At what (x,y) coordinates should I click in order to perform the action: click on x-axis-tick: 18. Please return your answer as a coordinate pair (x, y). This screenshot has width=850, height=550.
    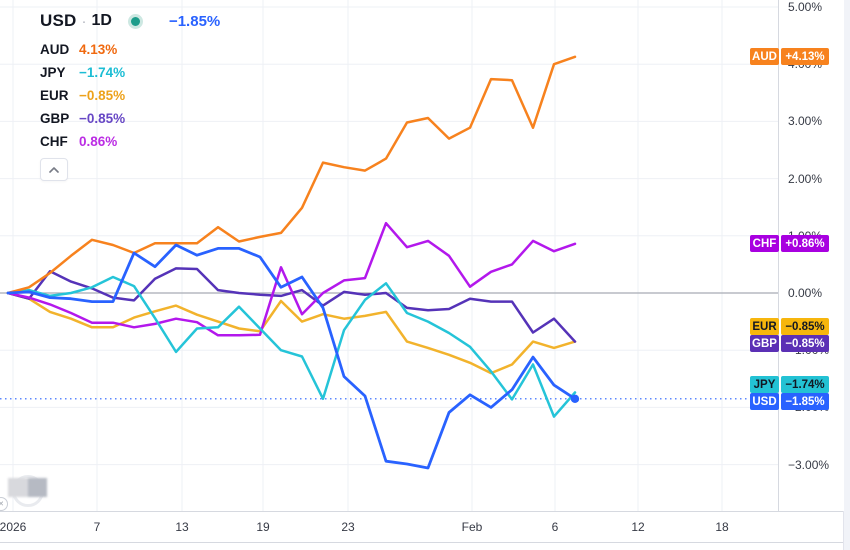
    Looking at the image, I should click on (722, 527).